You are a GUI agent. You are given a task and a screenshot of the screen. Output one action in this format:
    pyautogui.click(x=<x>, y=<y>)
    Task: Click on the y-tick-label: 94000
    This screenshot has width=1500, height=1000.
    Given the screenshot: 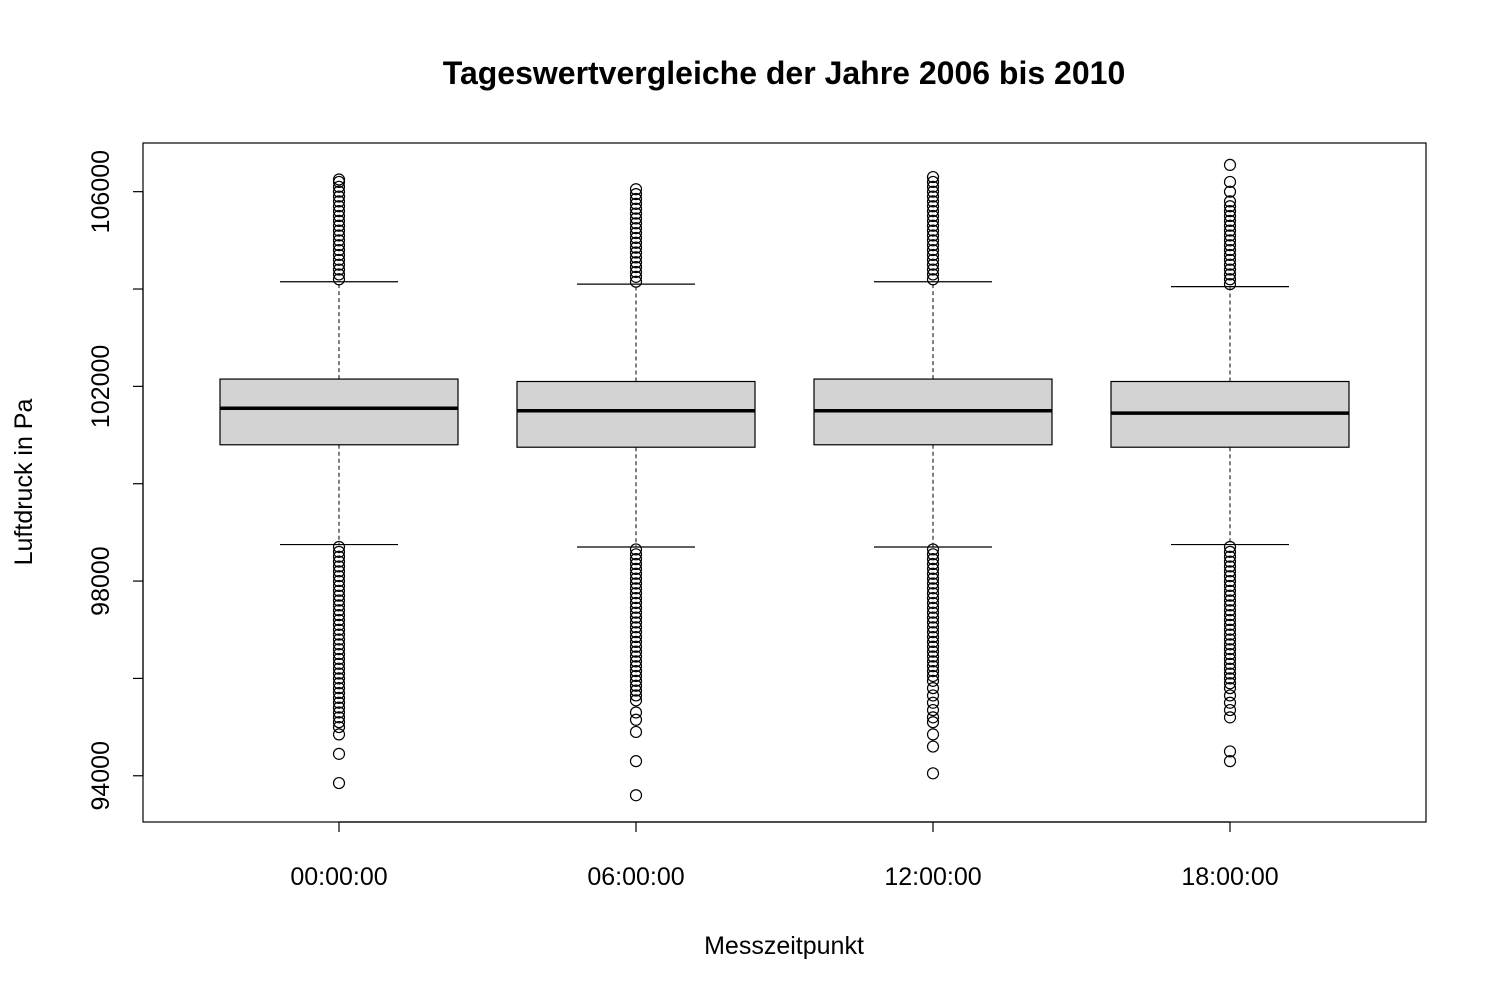 What is the action you would take?
    pyautogui.click(x=101, y=776)
    